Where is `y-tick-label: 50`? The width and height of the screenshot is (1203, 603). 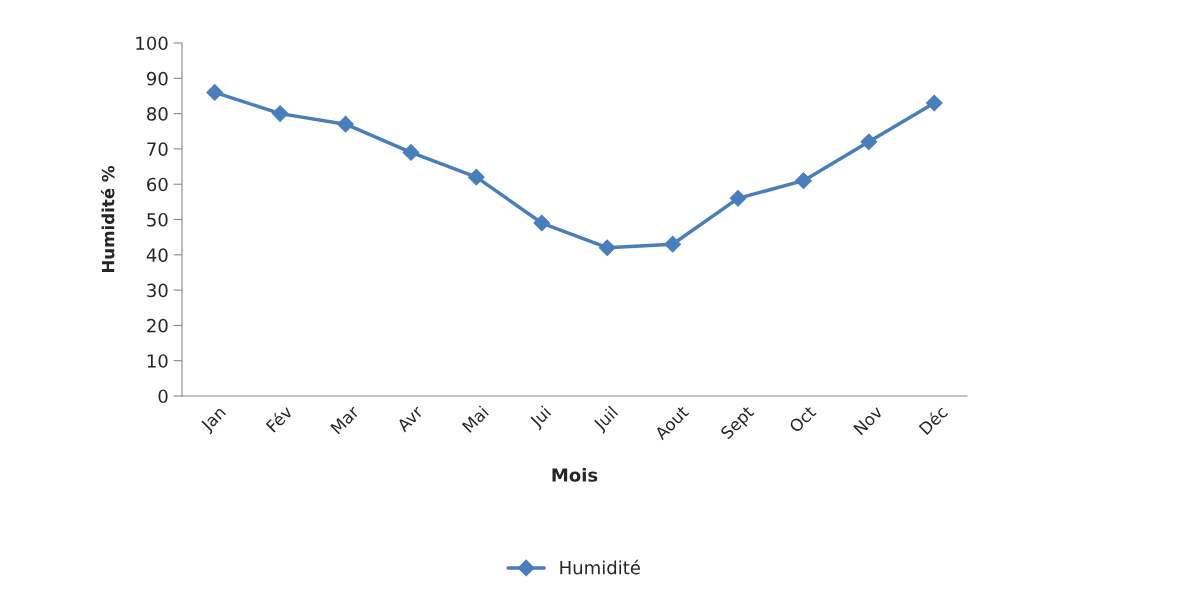
y-tick-label: 50 is located at coordinates (157, 219).